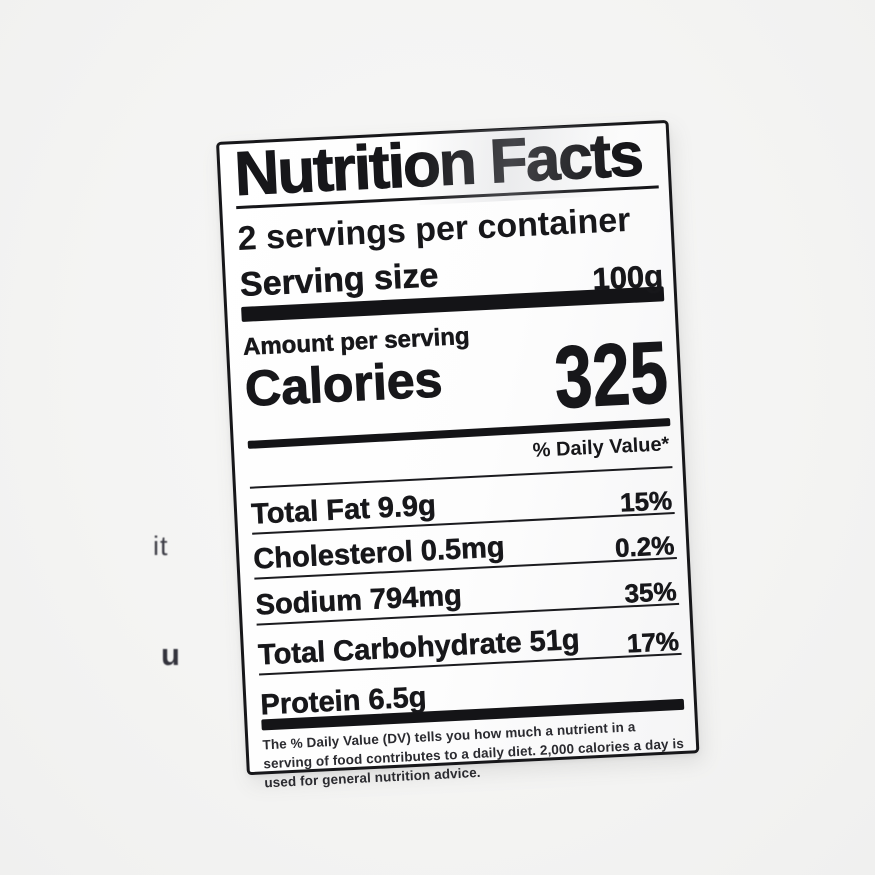 The height and width of the screenshot is (875, 875). Describe the element at coordinates (343, 384) in the screenshot. I see `calories-label: Calories` at that location.